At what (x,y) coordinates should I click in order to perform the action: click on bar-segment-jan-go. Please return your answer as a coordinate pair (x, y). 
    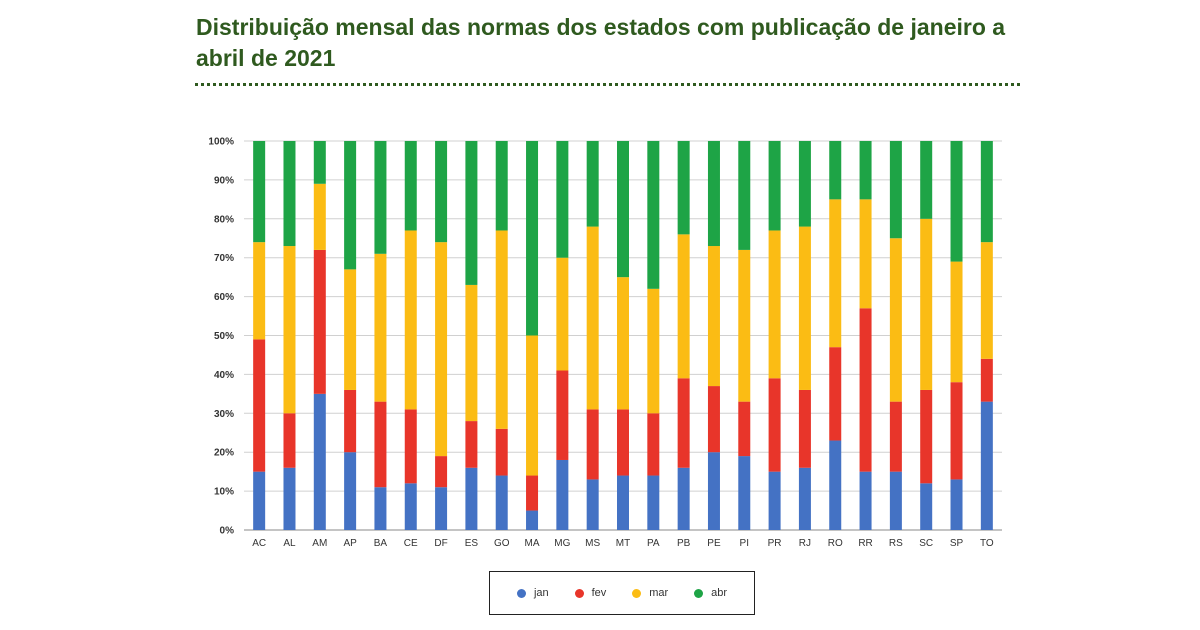
    Looking at the image, I should click on (501, 502).